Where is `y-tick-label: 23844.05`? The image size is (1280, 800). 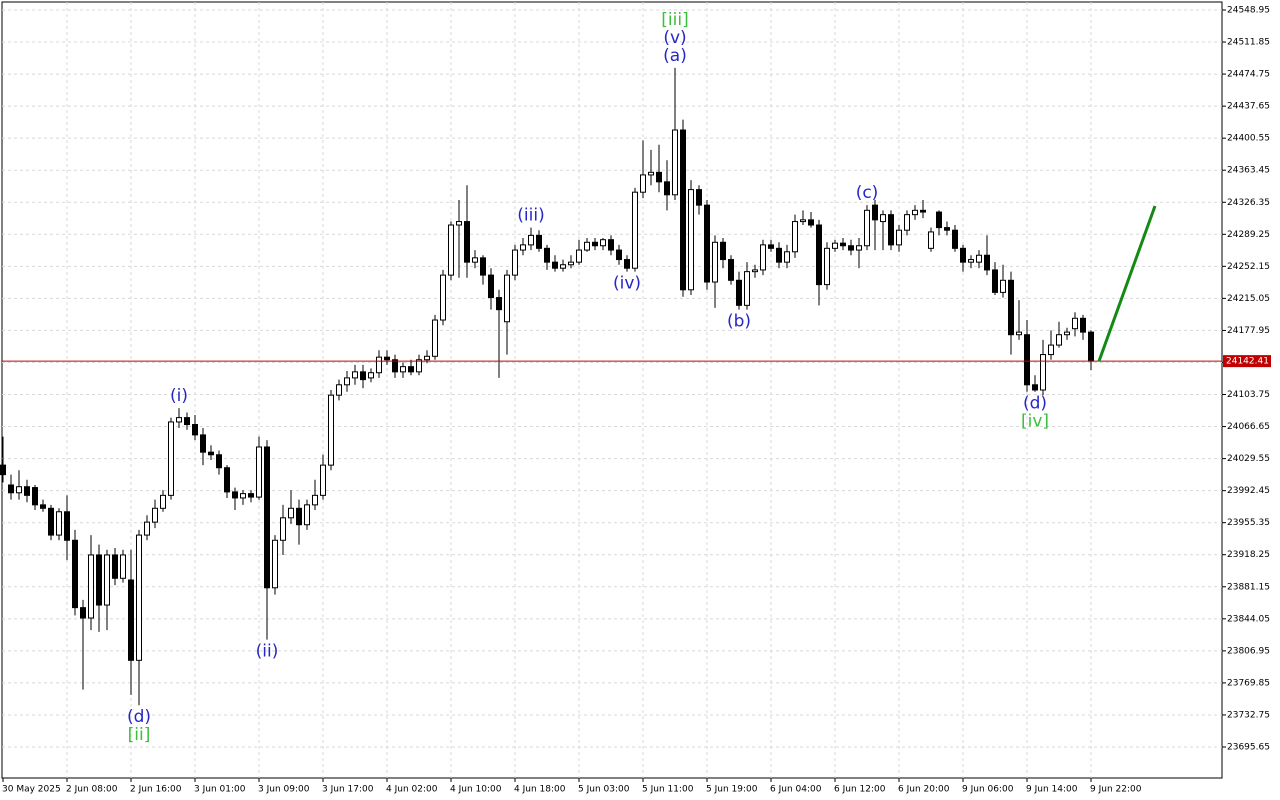
y-tick-label: 23844.05 is located at coordinates (1248, 619).